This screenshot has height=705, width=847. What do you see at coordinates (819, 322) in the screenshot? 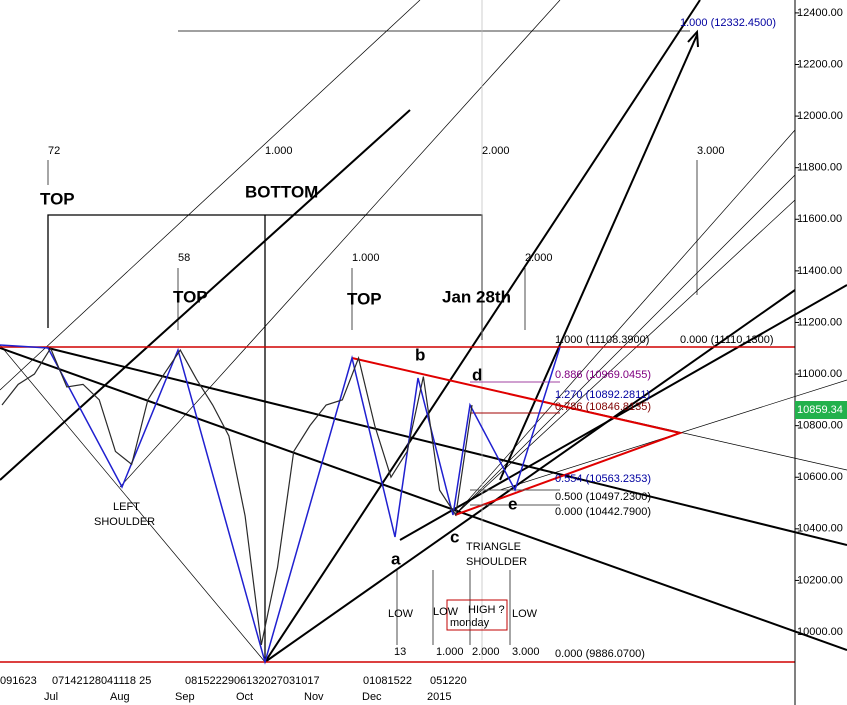
I see `y-tick-label: 11200.00` at bounding box center [819, 322].